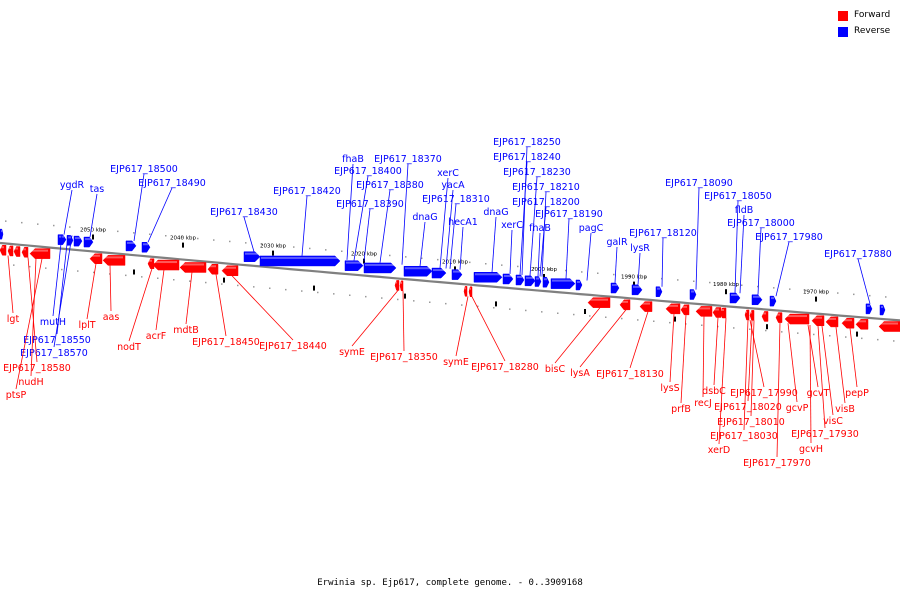 Image resolution: width=900 pixels, height=604 pixels. Describe the element at coordinates (226, 342) in the screenshot. I see `forward-gene-label: EJP617_18450` at that location.